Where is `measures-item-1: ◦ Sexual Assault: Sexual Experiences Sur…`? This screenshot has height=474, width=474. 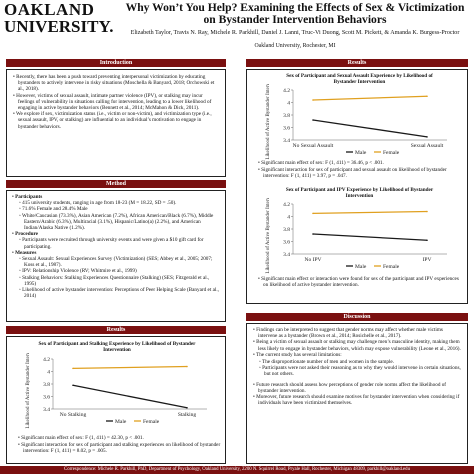
measures-item-1: ◦ Sexual Assault: Sexual Experiences Sur… is located at coordinates (116, 262).